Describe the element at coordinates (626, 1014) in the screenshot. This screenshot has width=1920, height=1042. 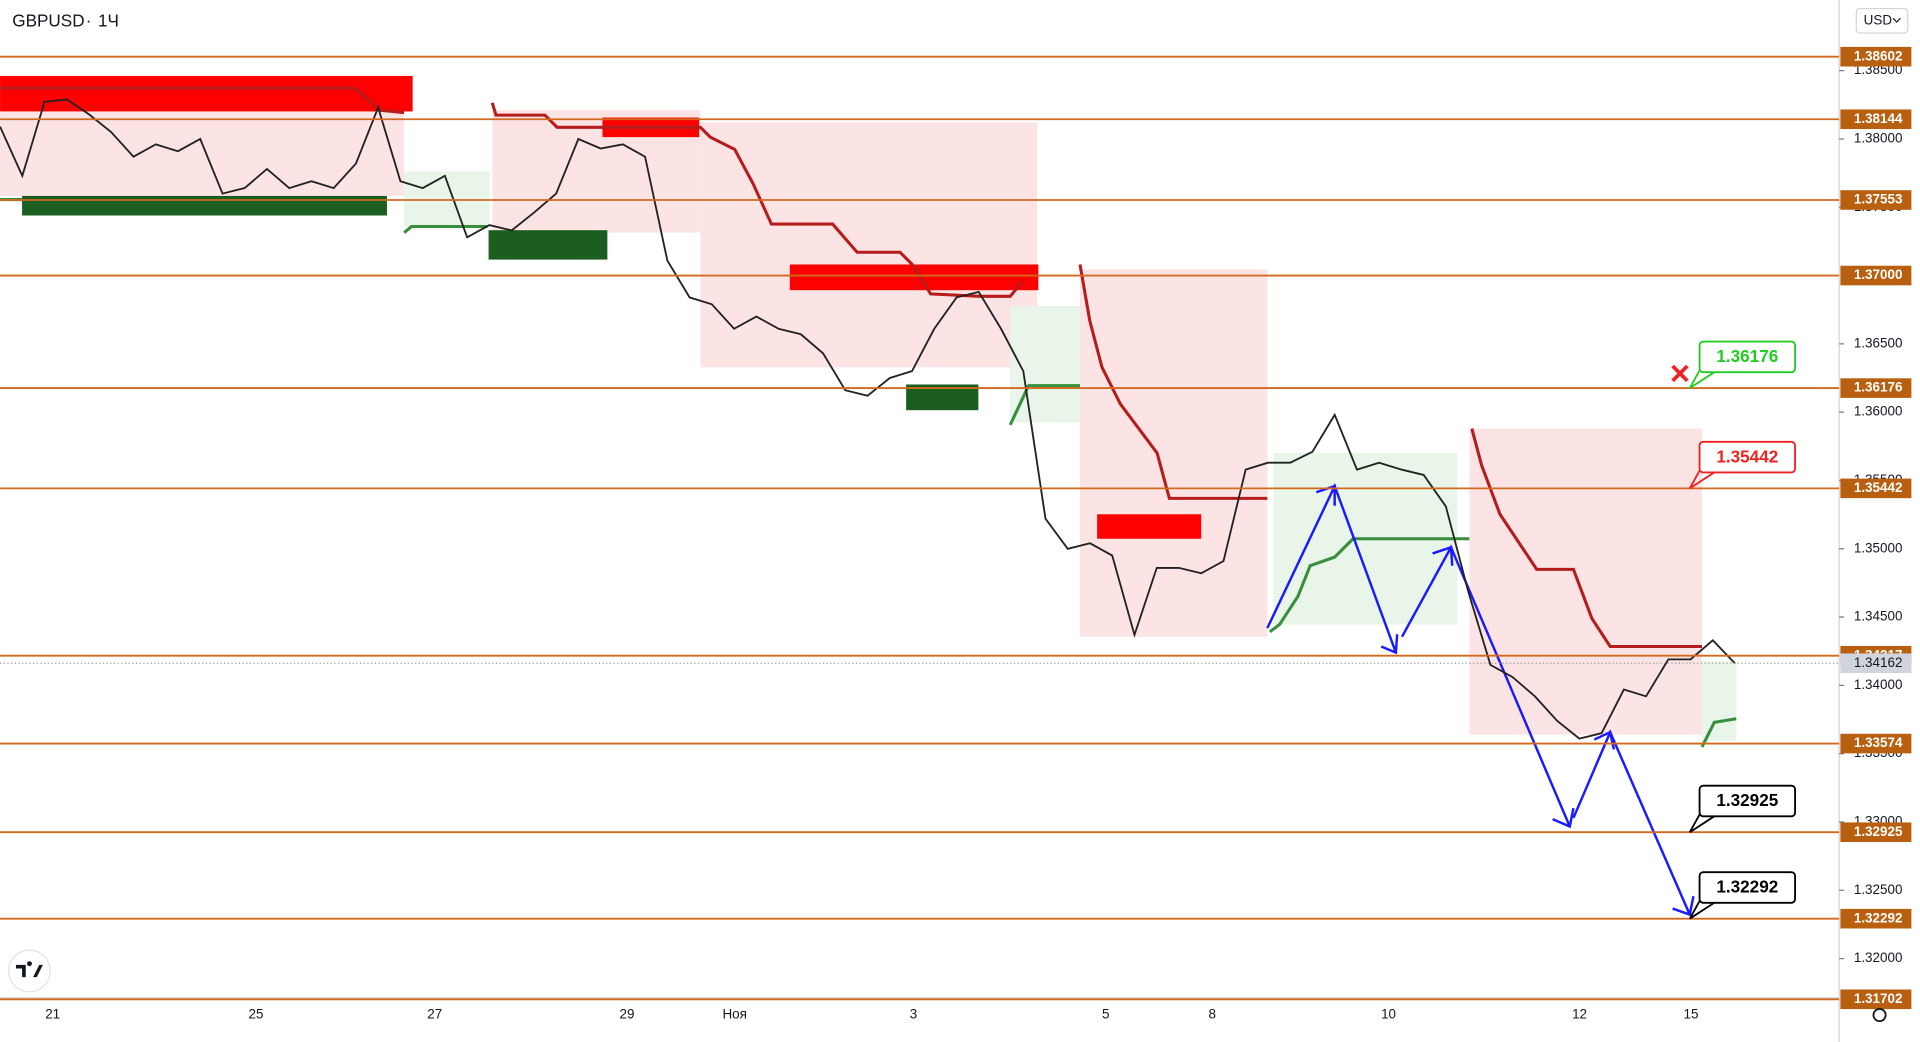
I see `x-tick-label: 29` at that location.